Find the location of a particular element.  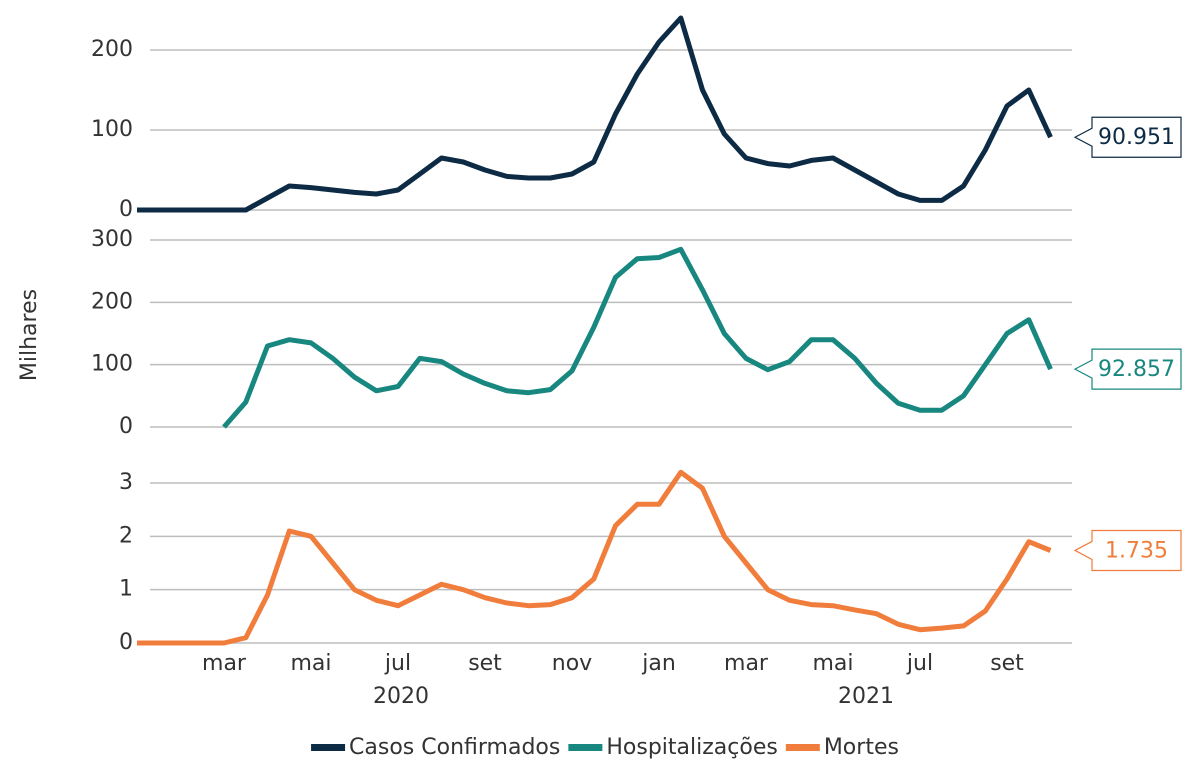

legend-label: Mortes is located at coordinates (861, 747).